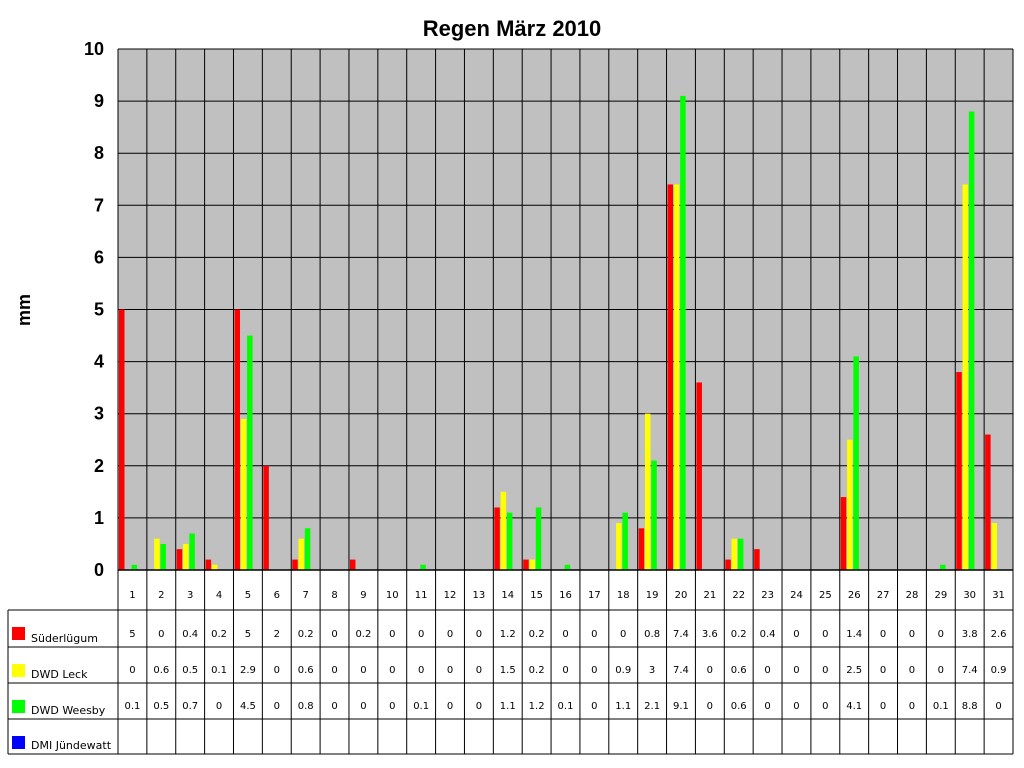 The image size is (1024, 768). I want to click on table-cell: 7.4, so click(681, 634).